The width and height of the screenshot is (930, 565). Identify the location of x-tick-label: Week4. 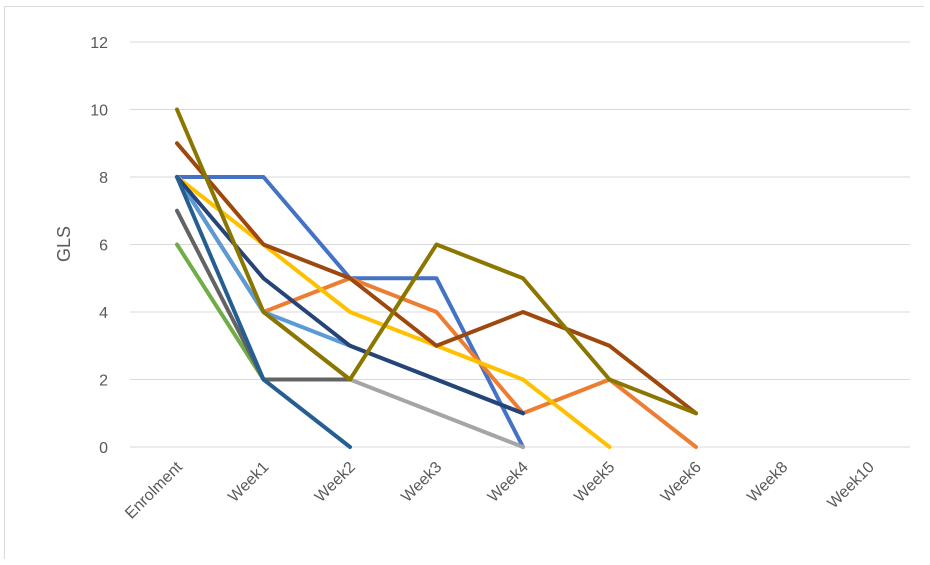
(508, 482).